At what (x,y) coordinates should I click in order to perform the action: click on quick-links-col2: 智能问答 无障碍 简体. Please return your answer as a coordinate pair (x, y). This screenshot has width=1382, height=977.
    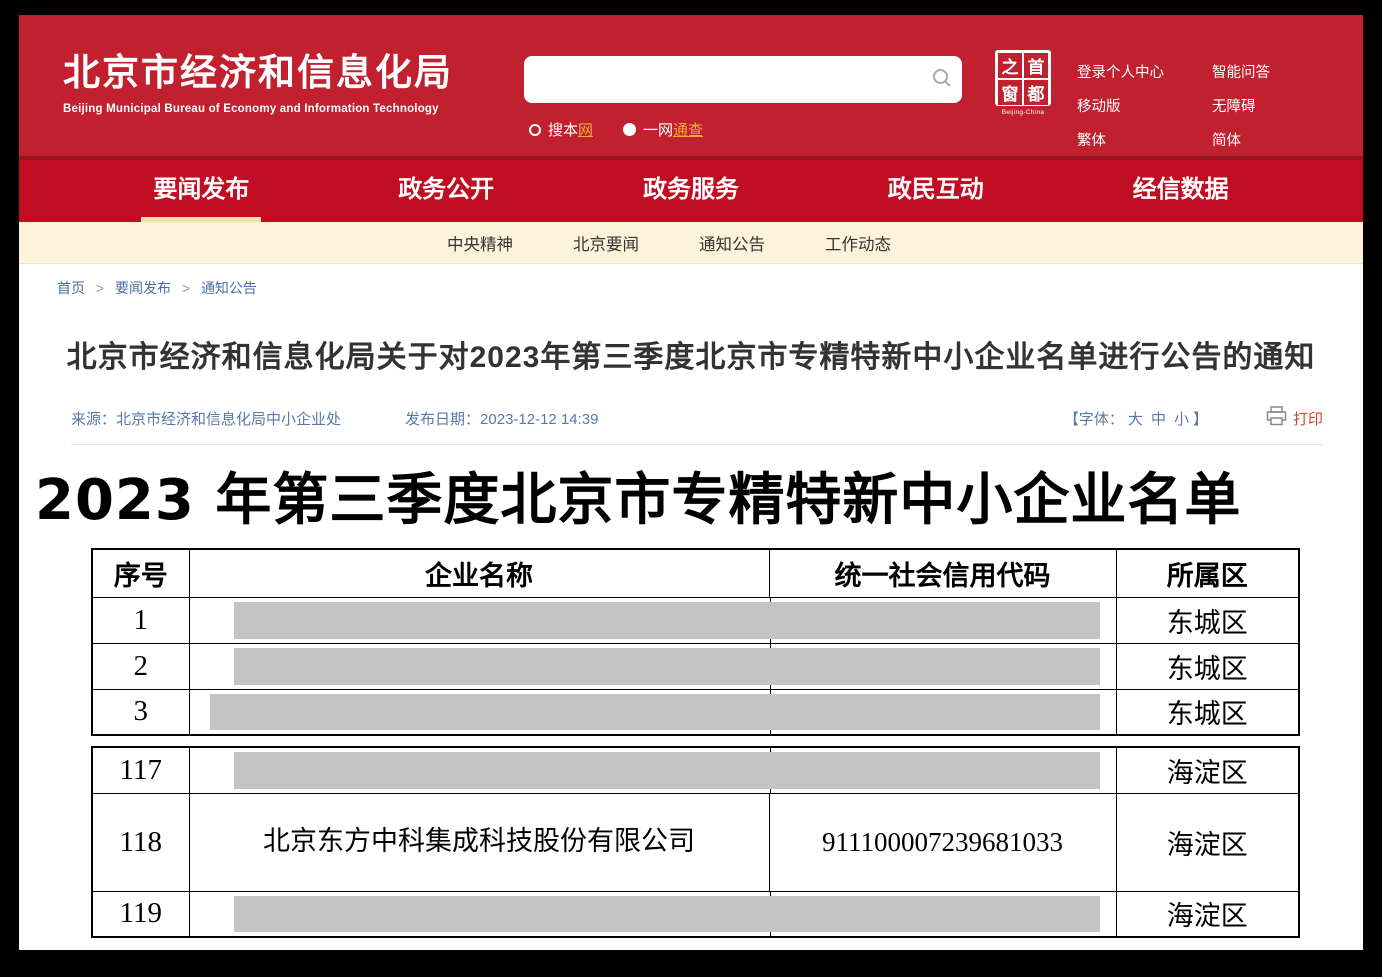
    Looking at the image, I should click on (1241, 105).